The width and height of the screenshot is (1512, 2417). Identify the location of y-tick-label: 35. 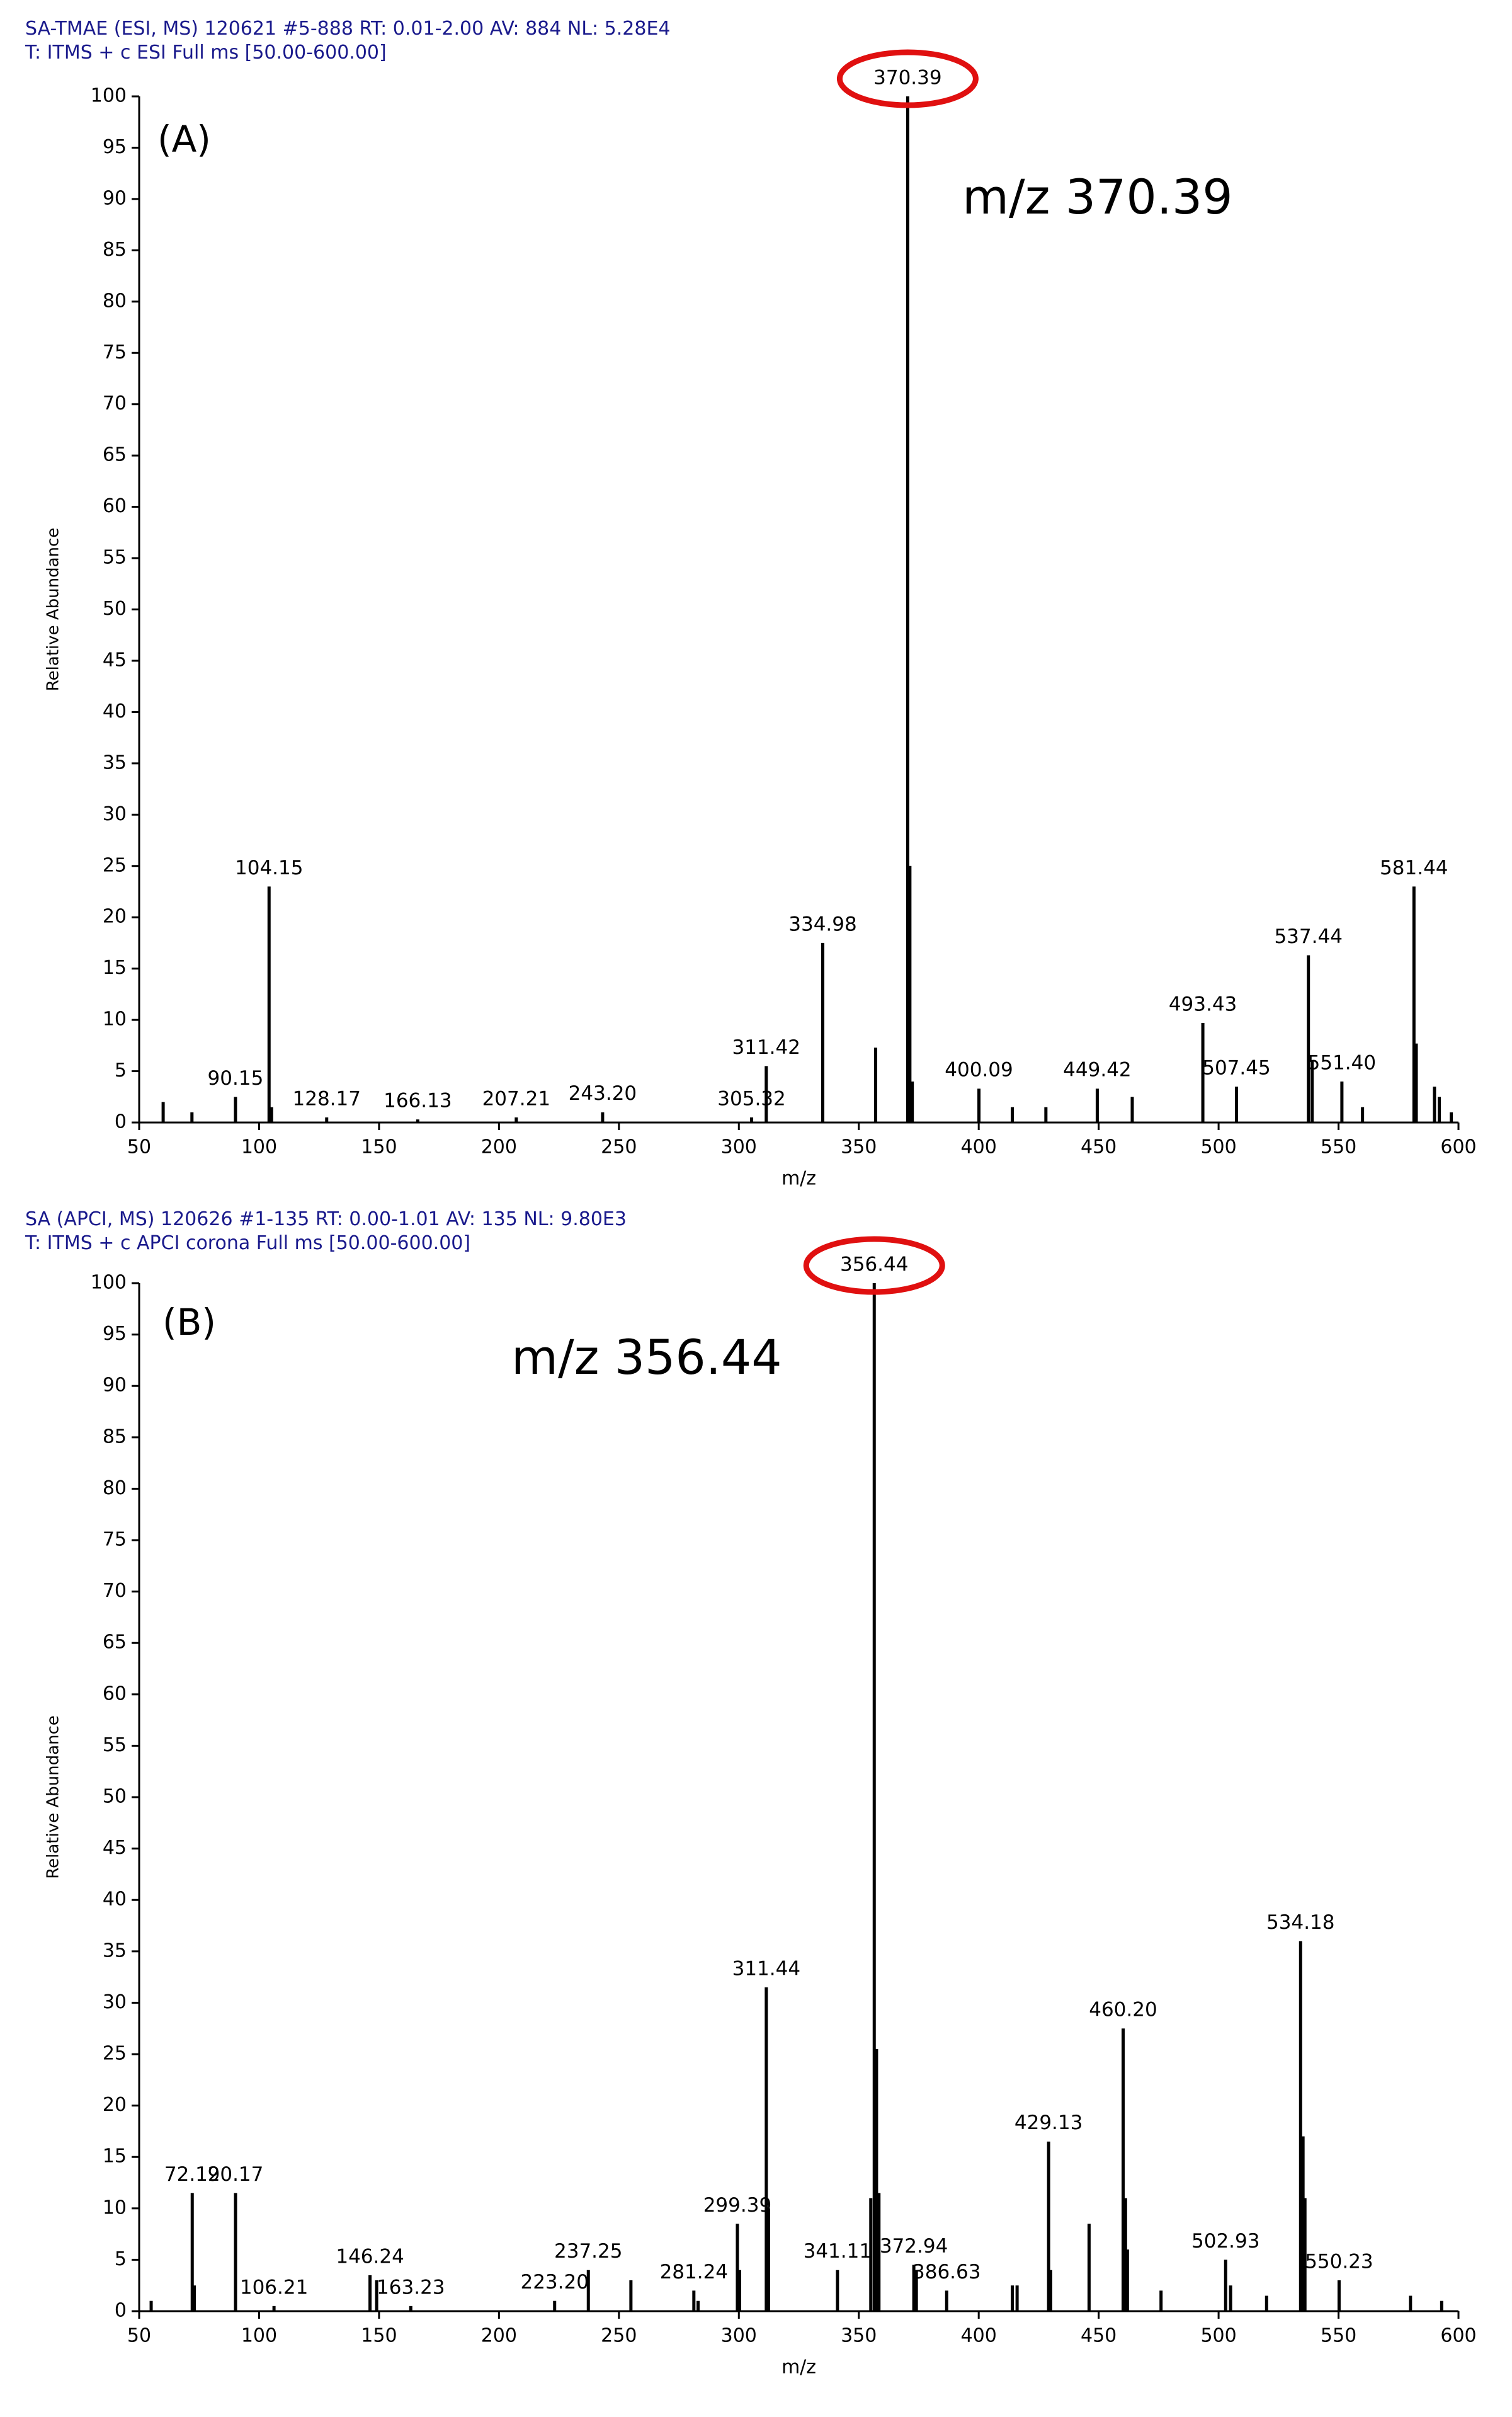
(115, 762).